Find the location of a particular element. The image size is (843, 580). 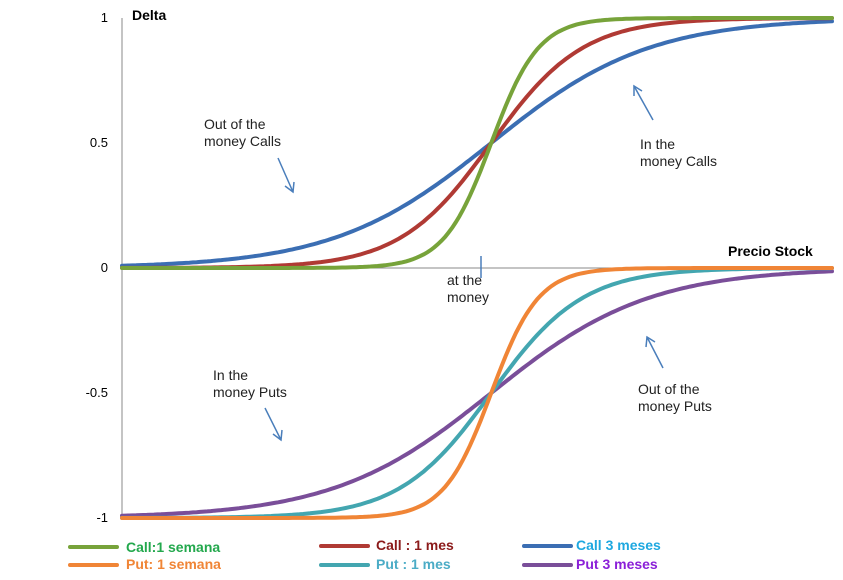

arrow-itm-puts is located at coordinates (273, 424).